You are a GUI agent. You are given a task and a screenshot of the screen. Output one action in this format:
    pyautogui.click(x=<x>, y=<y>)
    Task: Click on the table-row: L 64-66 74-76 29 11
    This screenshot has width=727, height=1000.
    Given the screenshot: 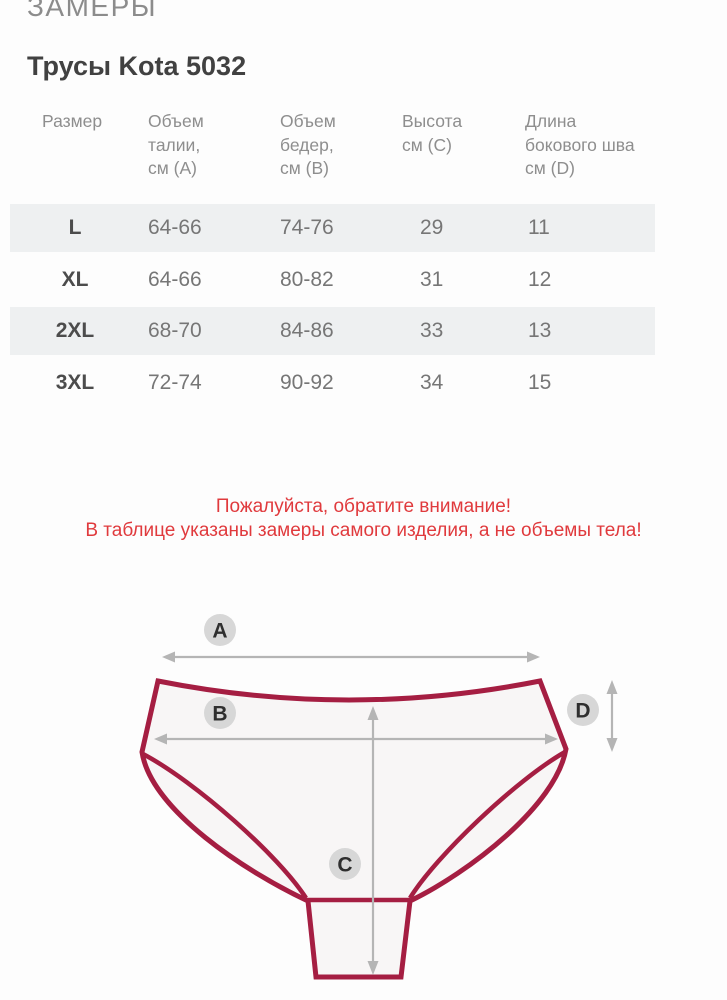 What is the action you would take?
    pyautogui.click(x=332, y=228)
    